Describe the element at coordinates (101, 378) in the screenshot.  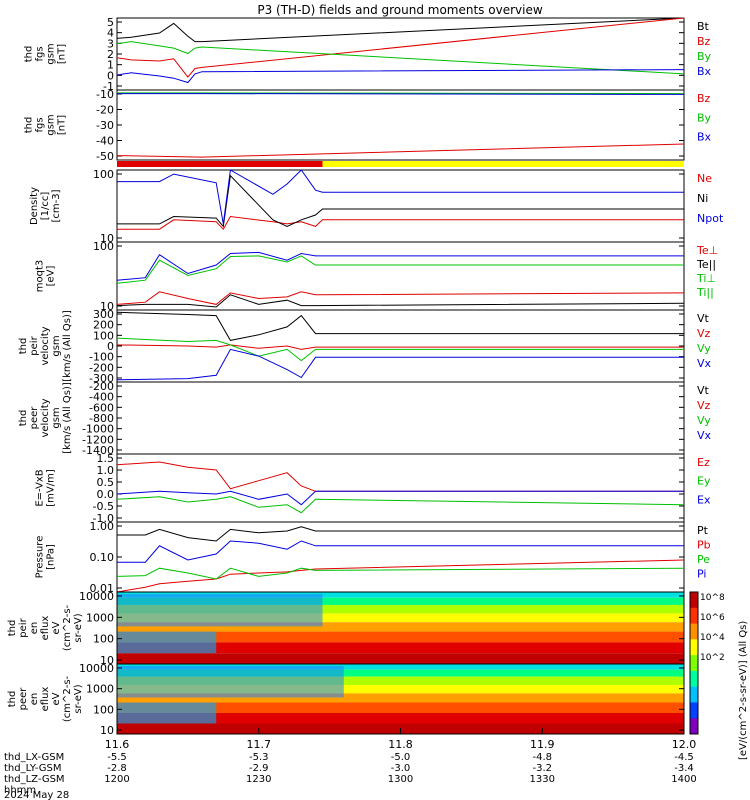
I see `y-tick-label: -300` at that location.